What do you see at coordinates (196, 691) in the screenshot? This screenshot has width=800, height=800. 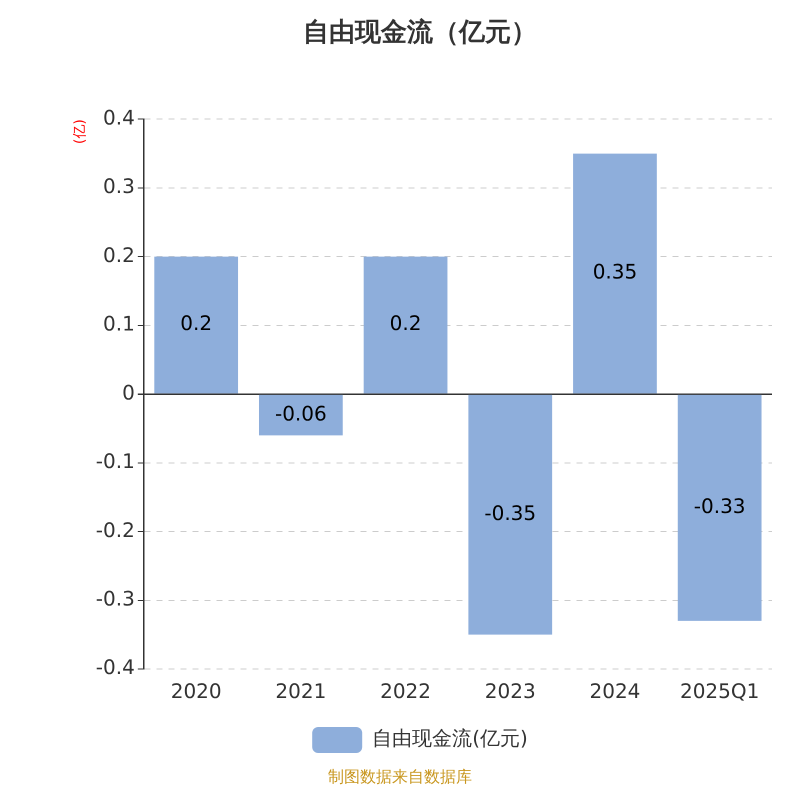 I see `x-tick-label: 2020` at bounding box center [196, 691].